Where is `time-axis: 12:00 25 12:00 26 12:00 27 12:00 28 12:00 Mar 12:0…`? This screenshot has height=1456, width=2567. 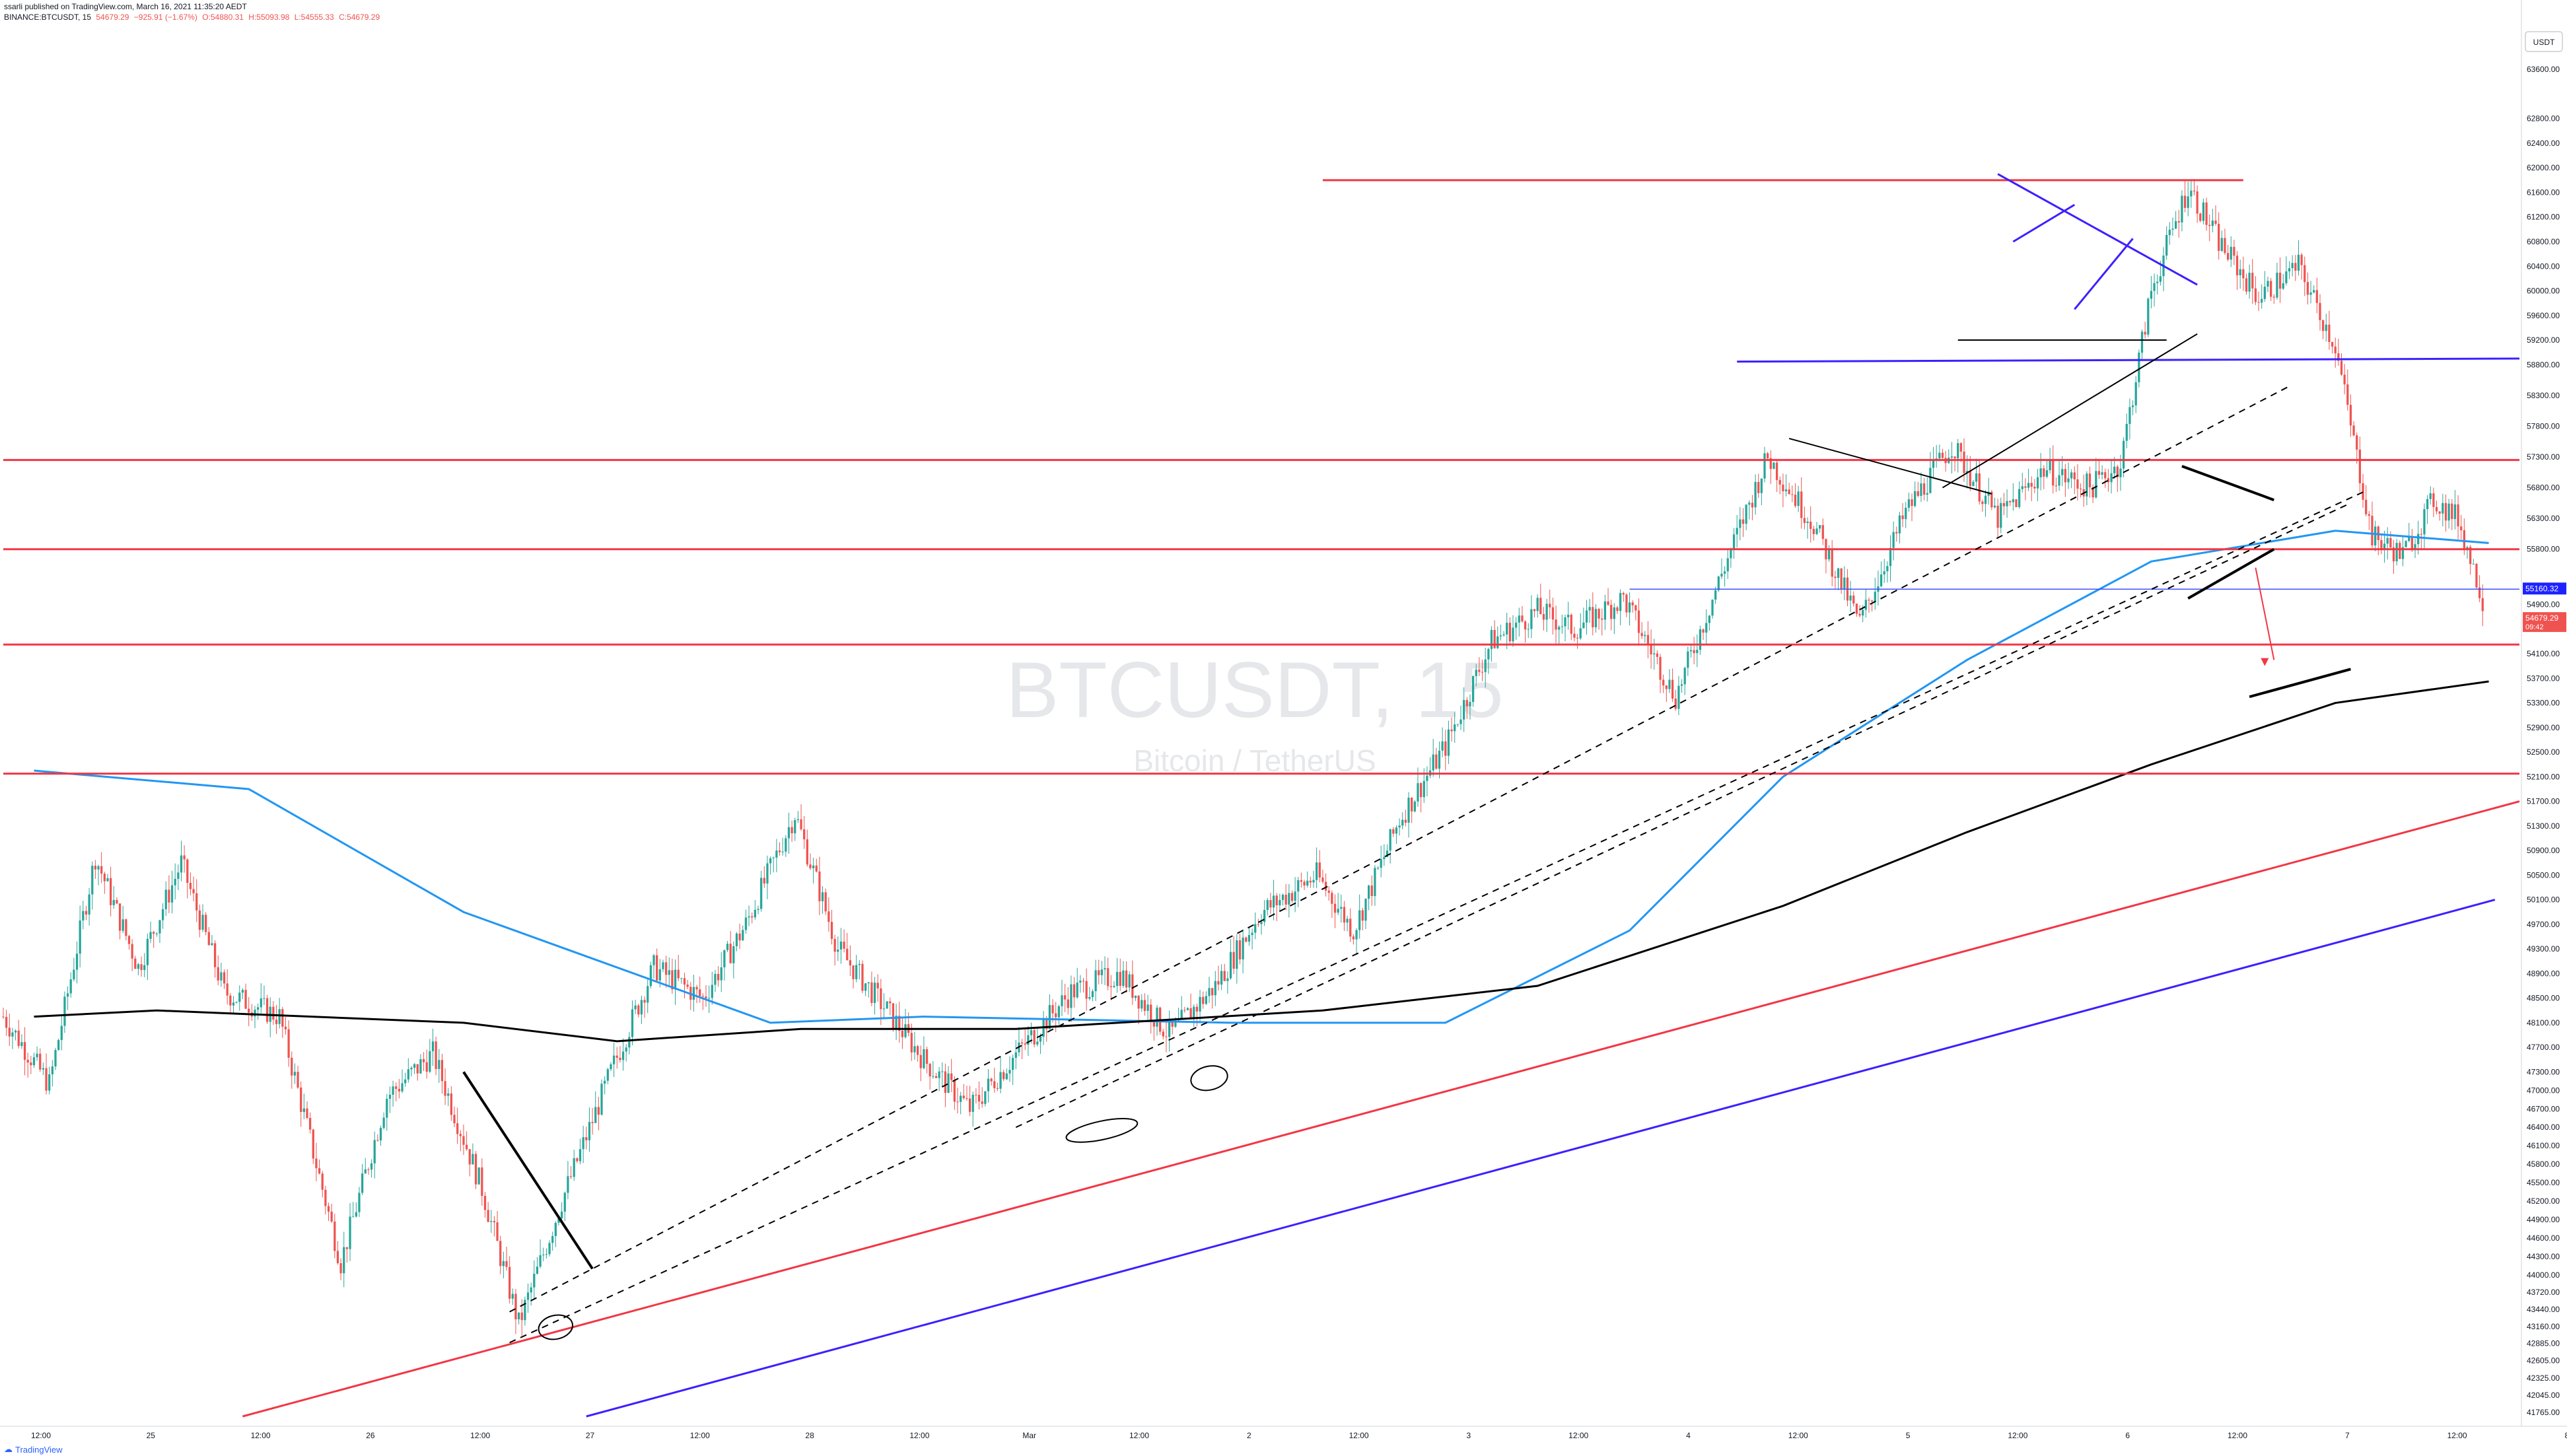 time-axis: 12:00 25 12:00 26 12:00 27 12:00 28 12:00 Mar 12:0… is located at coordinates (1299, 1435).